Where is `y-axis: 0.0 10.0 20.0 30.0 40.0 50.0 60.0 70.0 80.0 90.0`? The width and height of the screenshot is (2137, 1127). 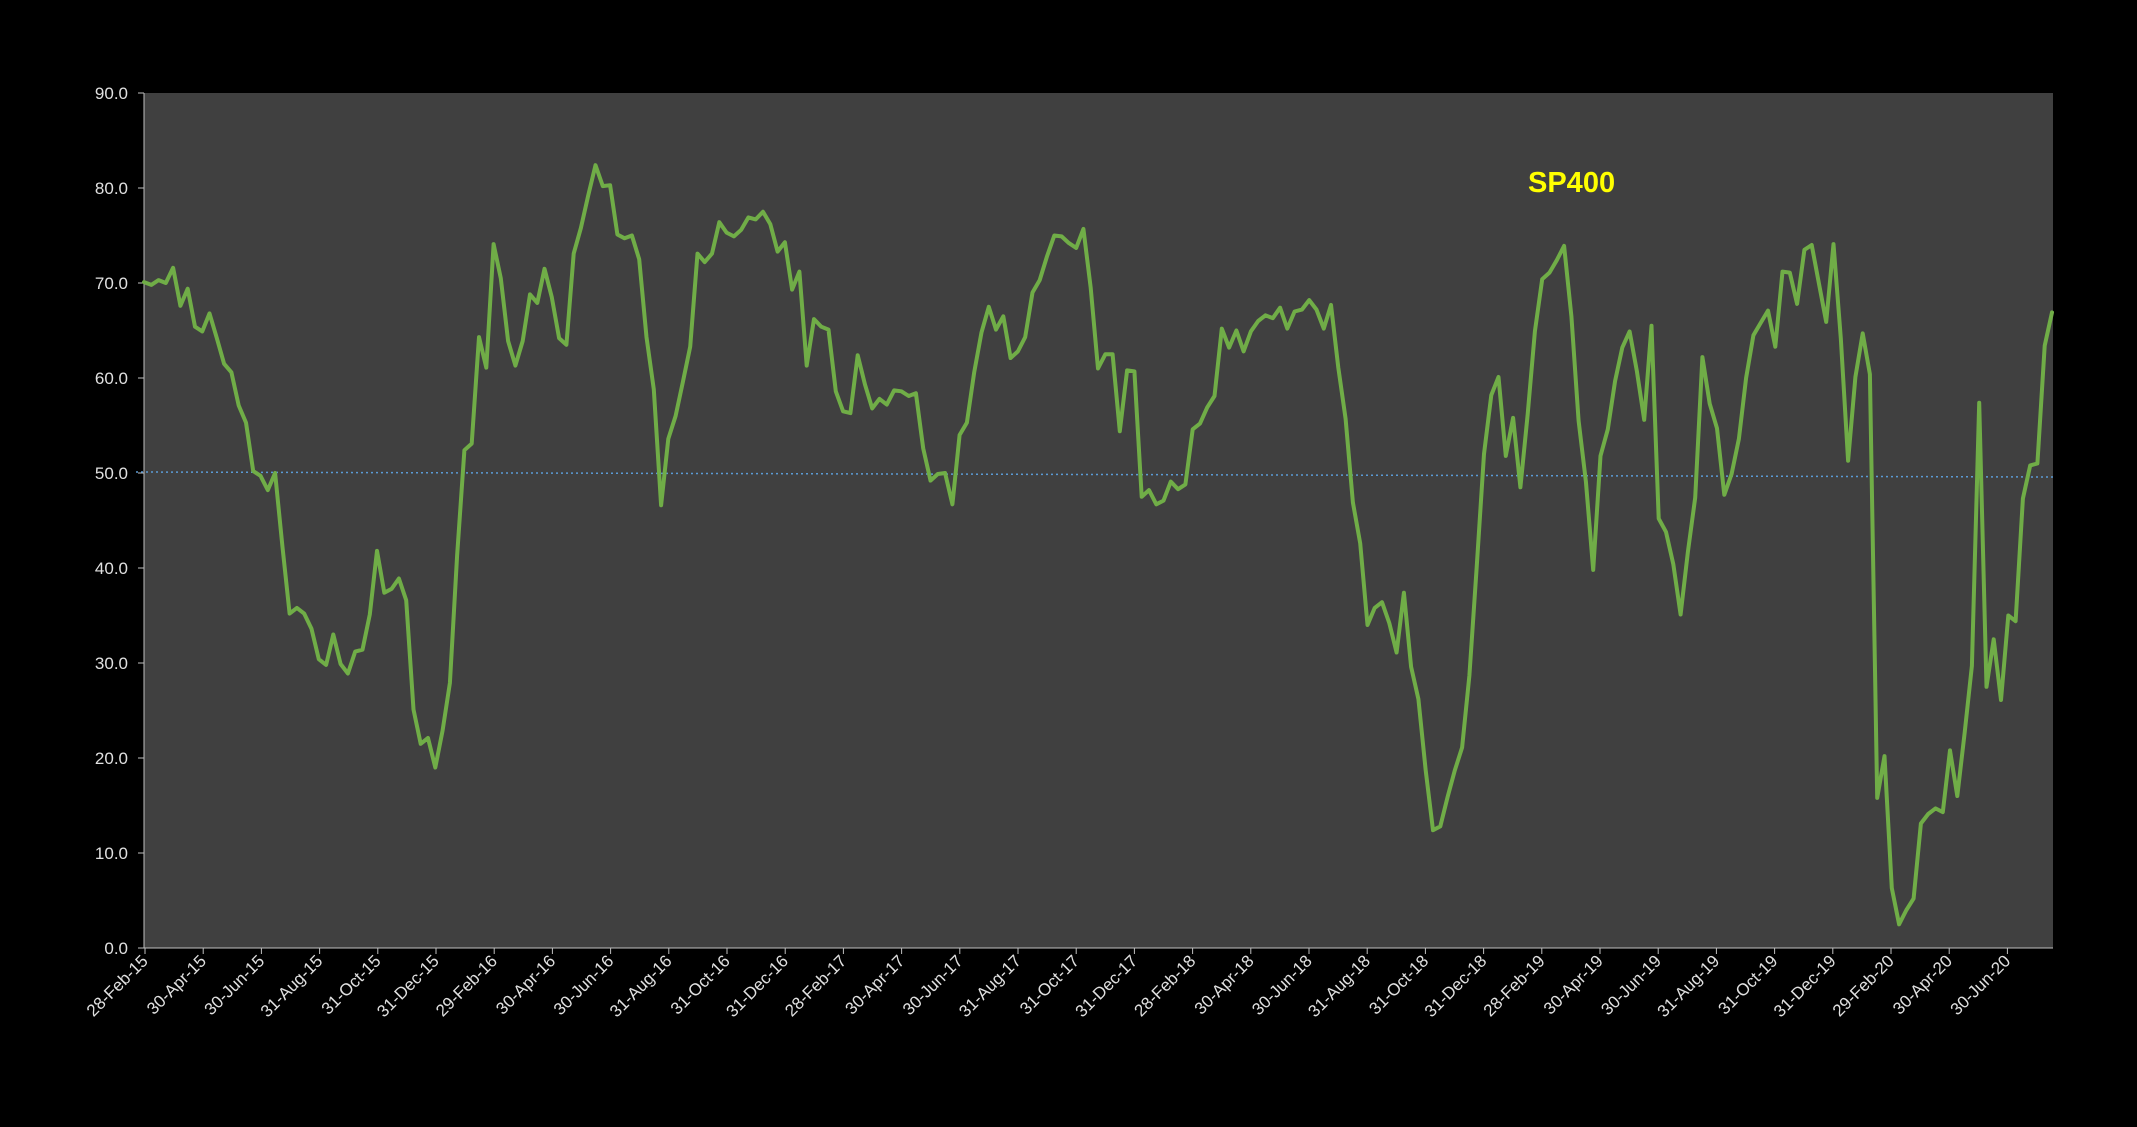
y-axis: 0.0 10.0 20.0 30.0 40.0 50.0 60.0 70.0 80.0 90.0 is located at coordinates (120, 521).